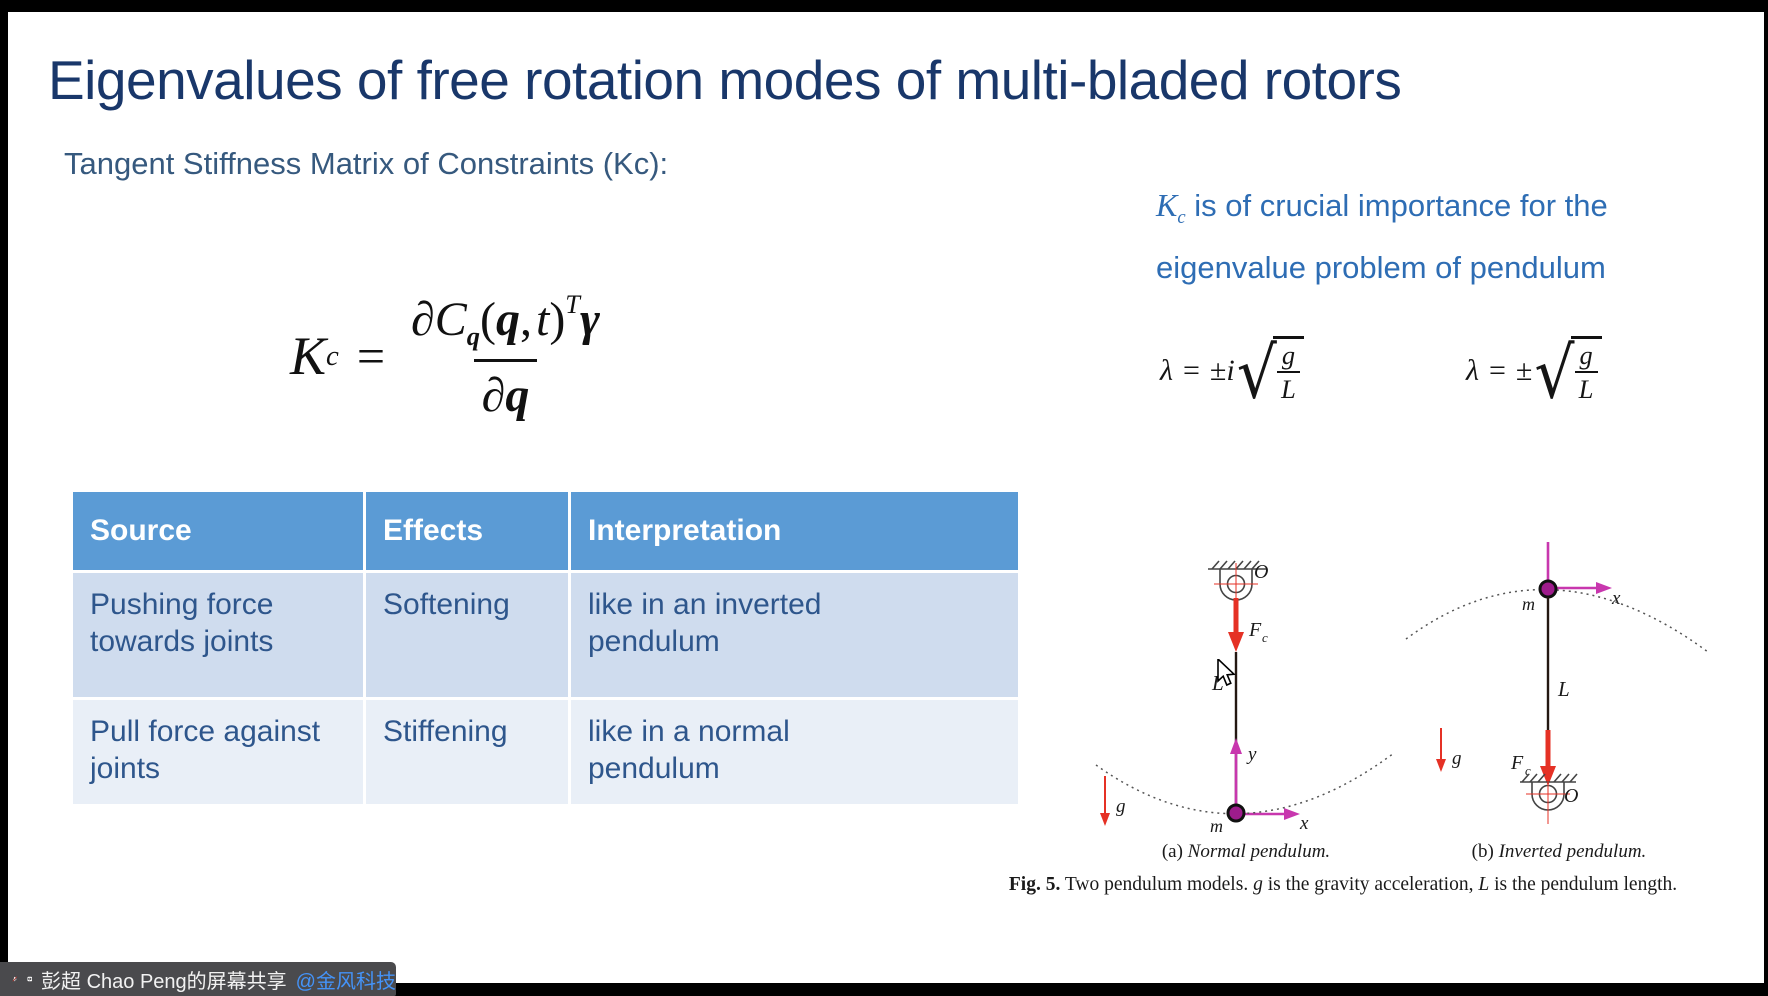 This screenshot has height=996, width=1768. Describe the element at coordinates (505, 320) in the screenshot. I see `formula-numerator: ∂Cq(q, t)Tγ` at that location.